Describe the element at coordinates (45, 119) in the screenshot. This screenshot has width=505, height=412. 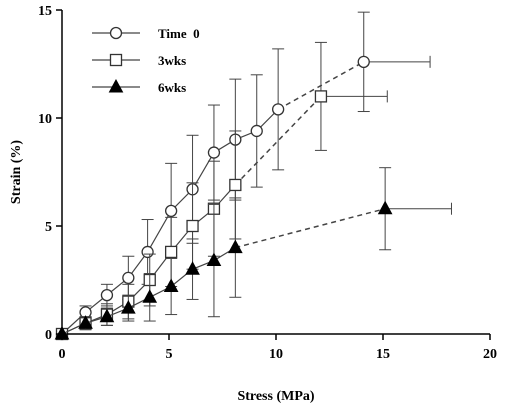
I see `y-tick-label: 10` at that location.